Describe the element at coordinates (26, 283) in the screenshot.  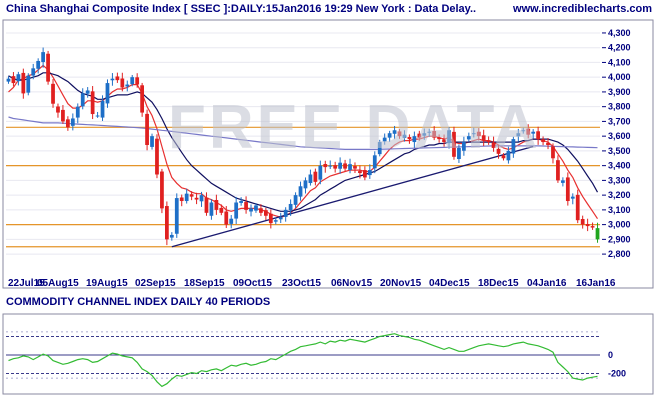
I see `date-tick-label: 22Jul15` at that location.